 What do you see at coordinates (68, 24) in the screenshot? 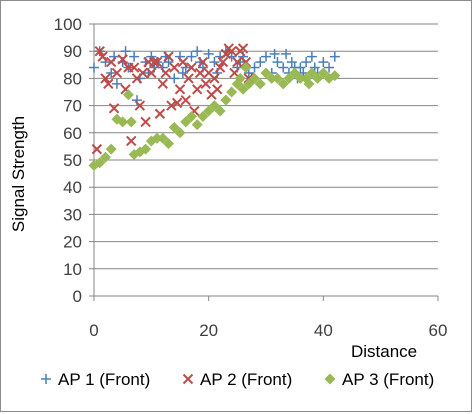
I see `y-tick-label-100: 100` at bounding box center [68, 24].